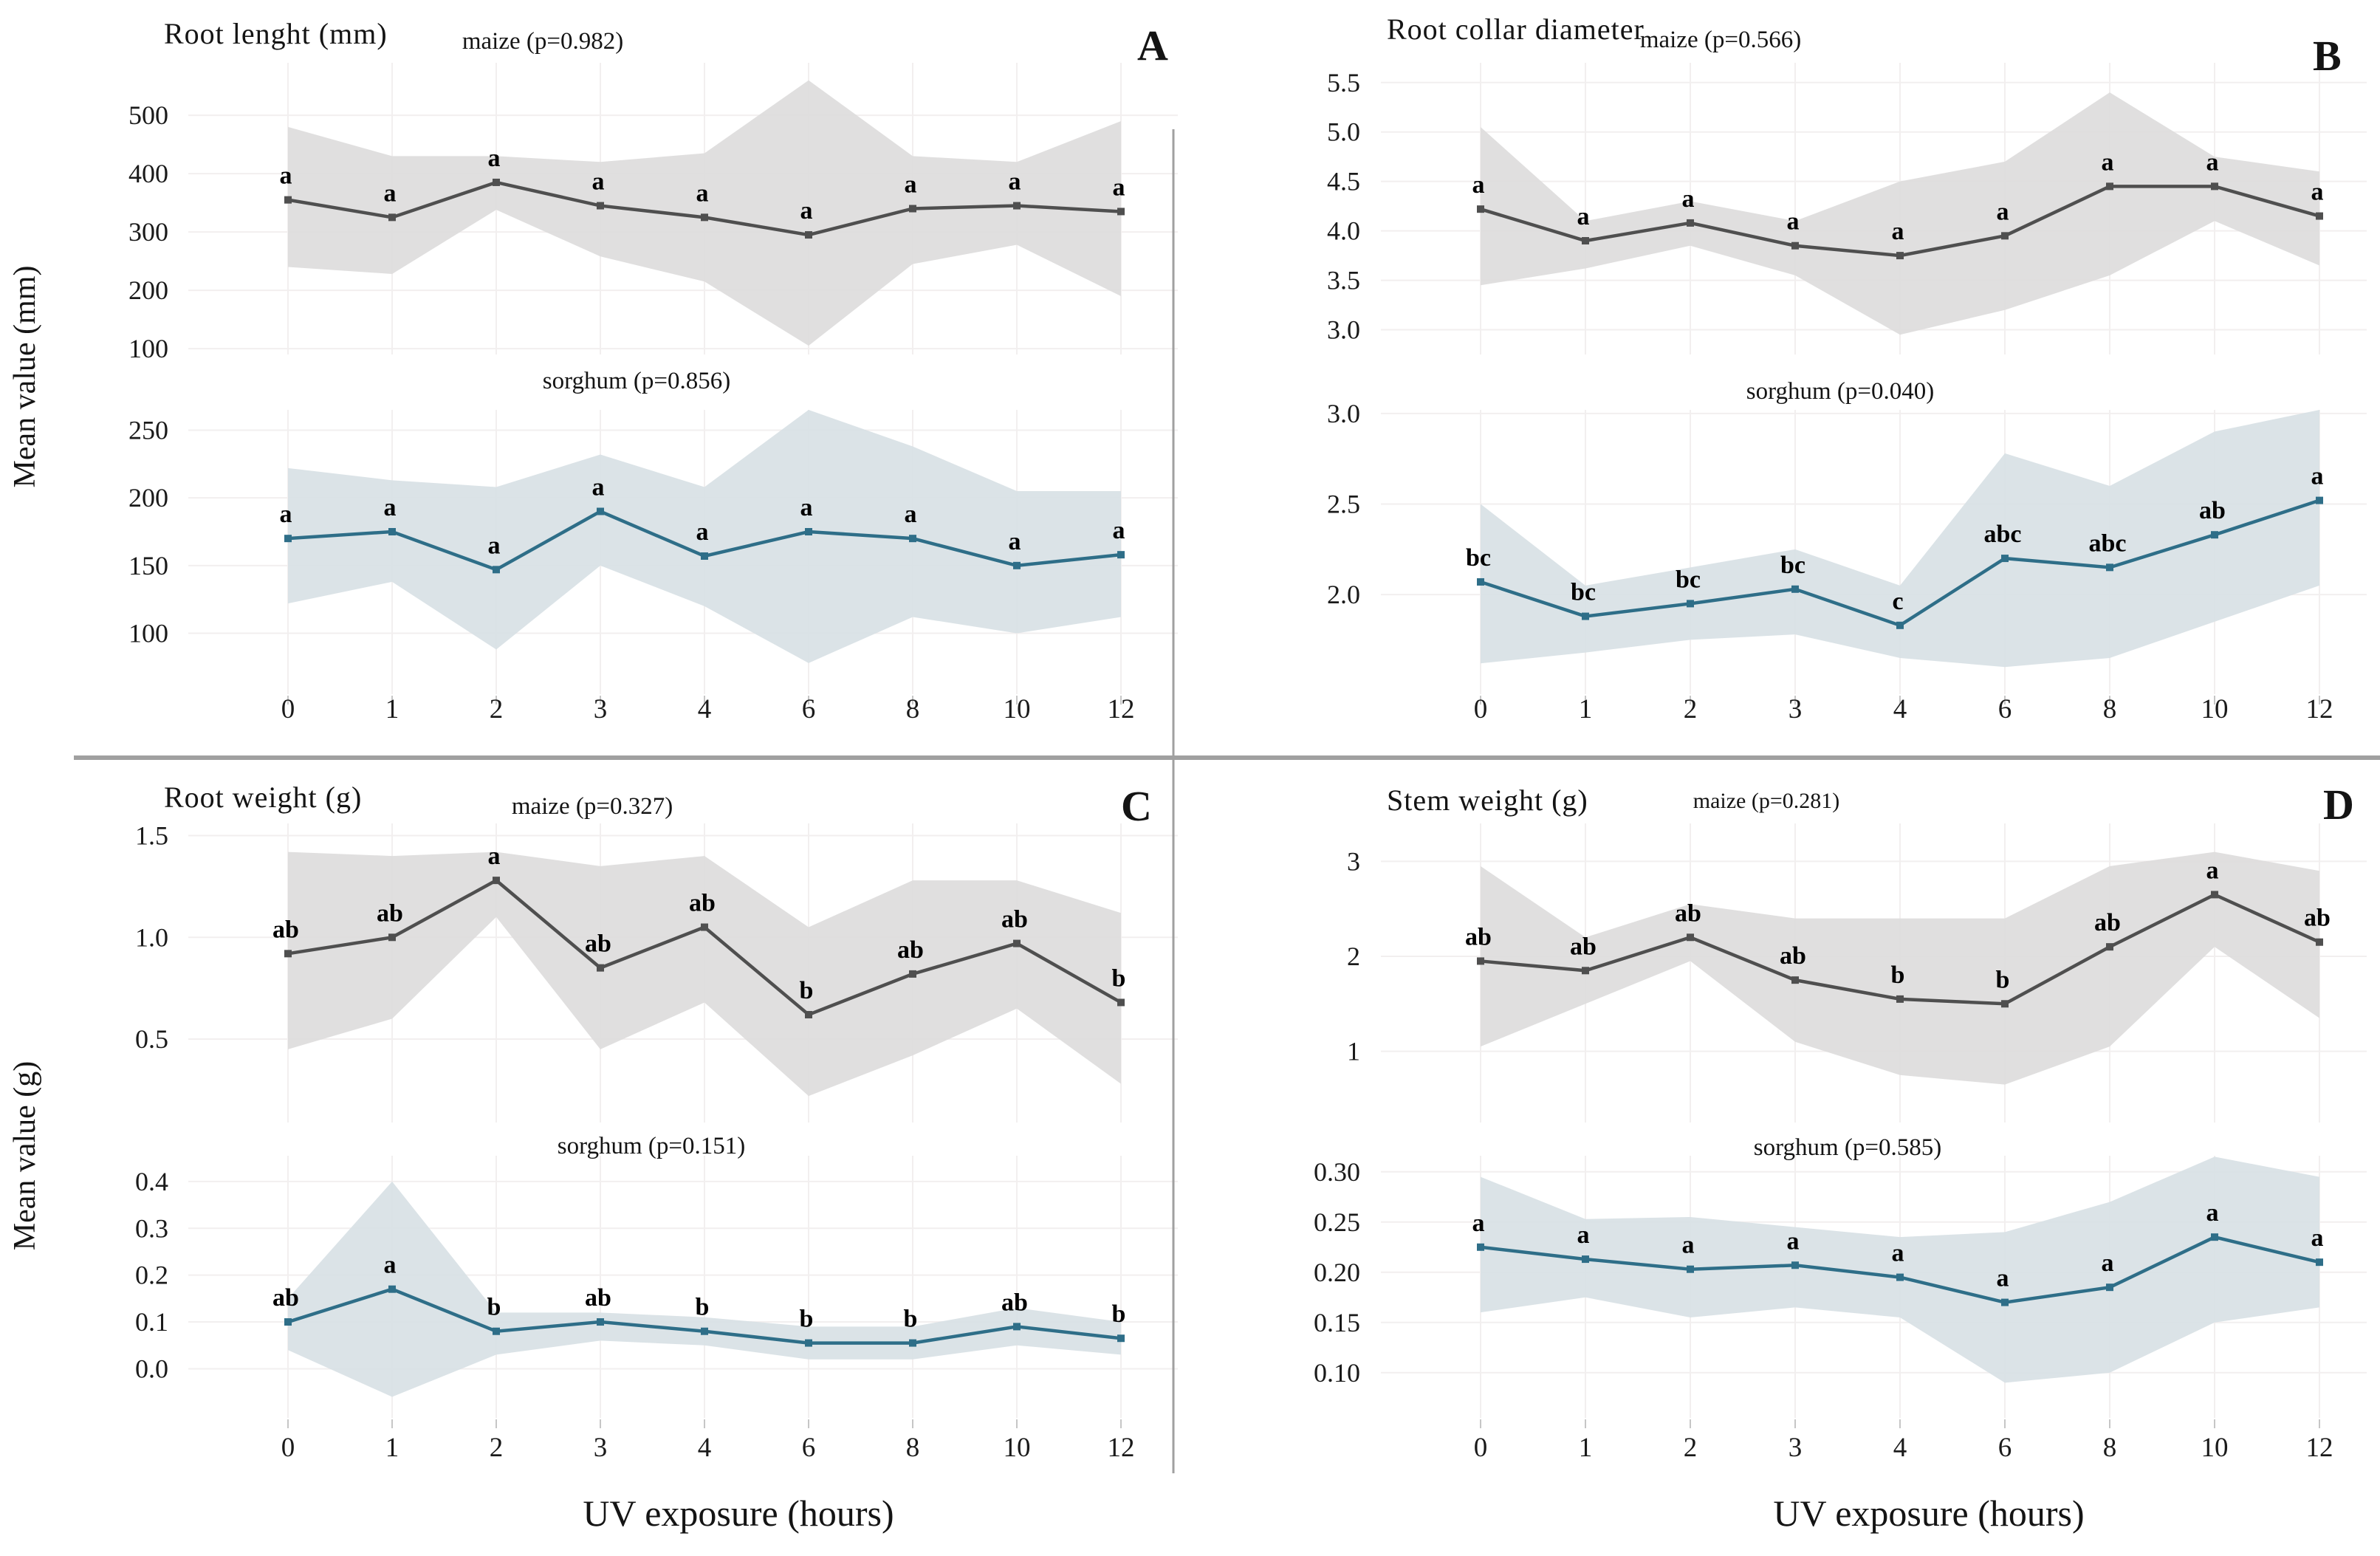 This screenshot has height=1556, width=2380. Describe the element at coordinates (1337, 1373) in the screenshot. I see `chart-text: 0.10` at that location.